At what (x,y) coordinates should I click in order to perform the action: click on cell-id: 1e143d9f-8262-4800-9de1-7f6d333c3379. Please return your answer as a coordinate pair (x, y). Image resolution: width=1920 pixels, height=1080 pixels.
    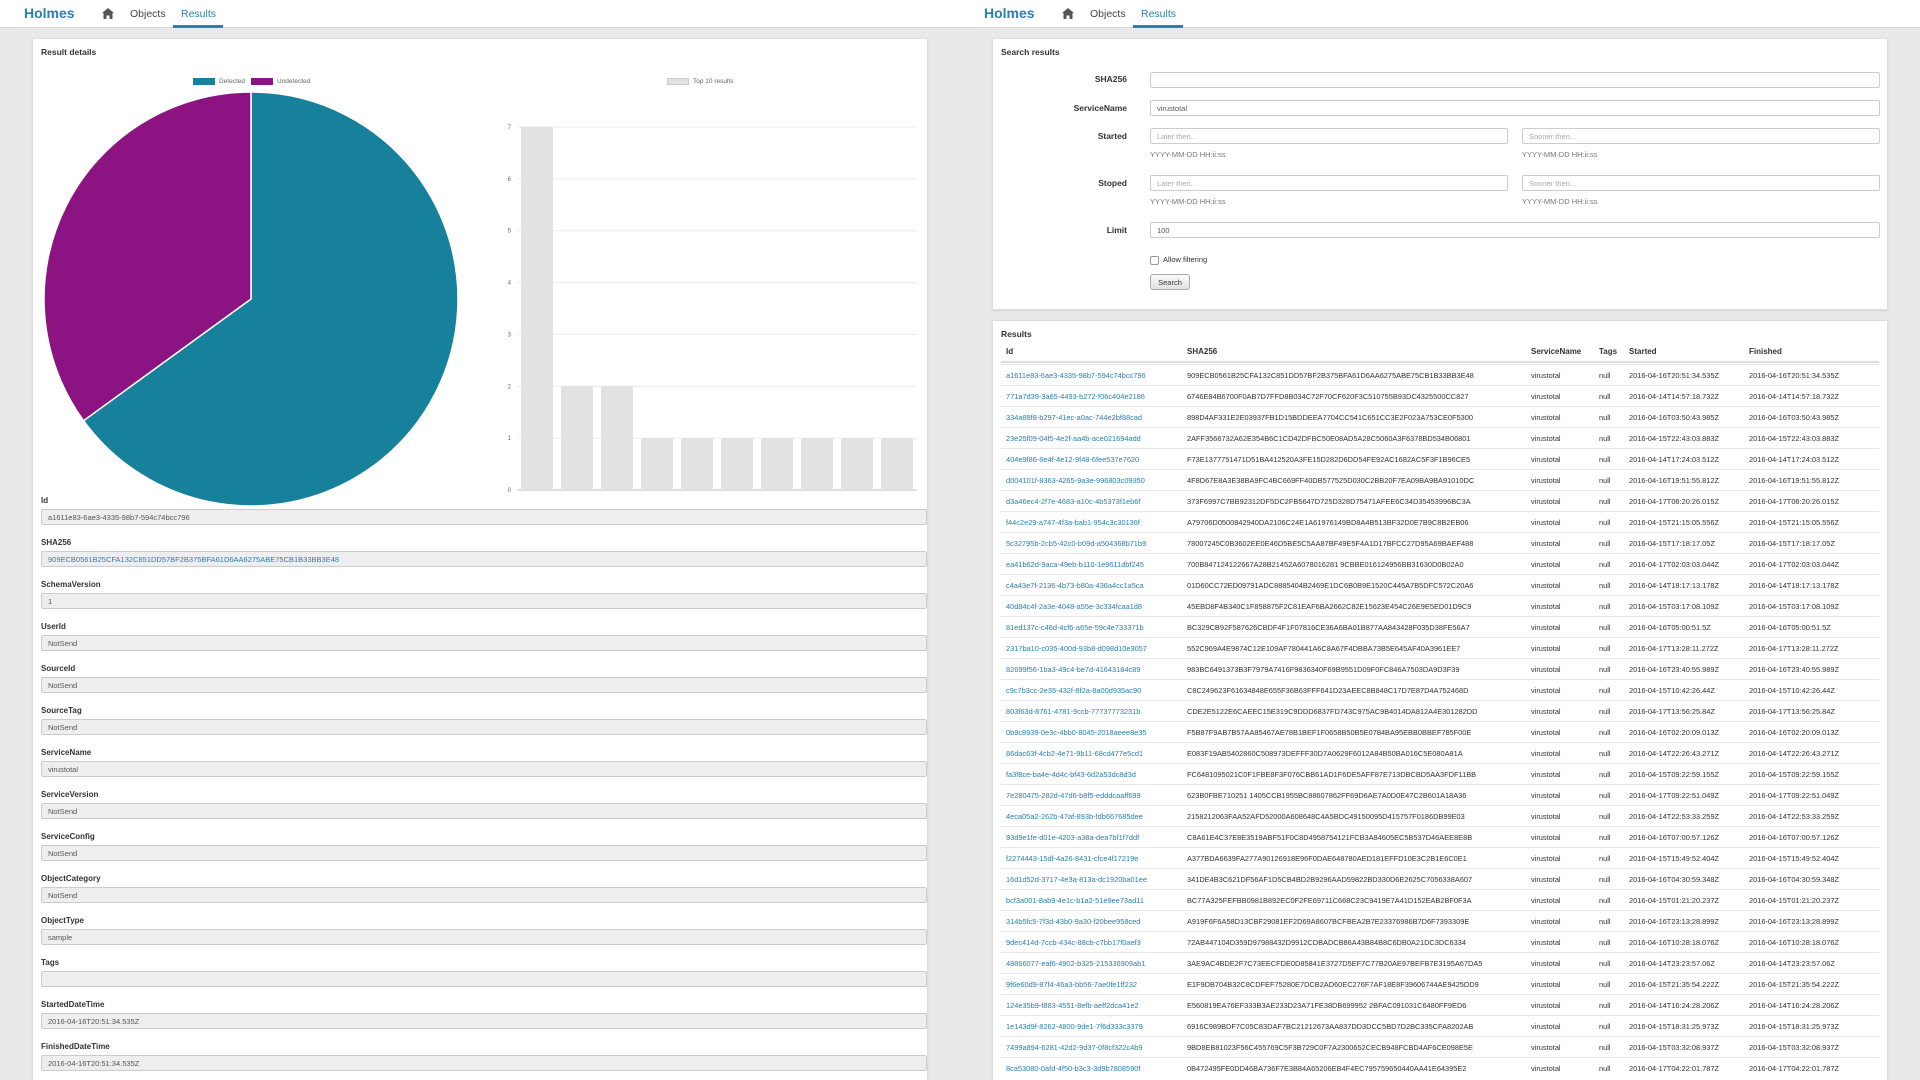
    Looking at the image, I should click on (1074, 1026).